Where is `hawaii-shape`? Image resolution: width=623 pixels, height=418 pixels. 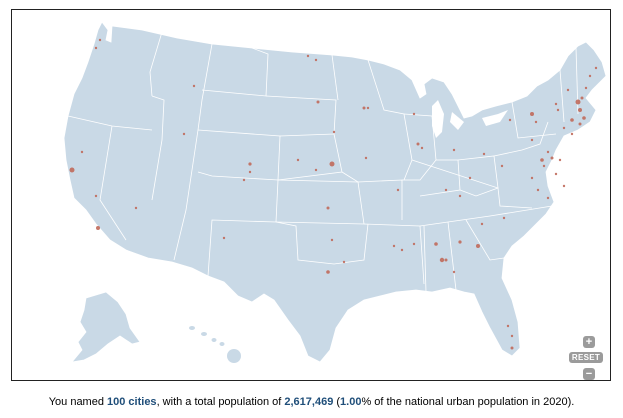 hawaii-shape is located at coordinates (215, 344).